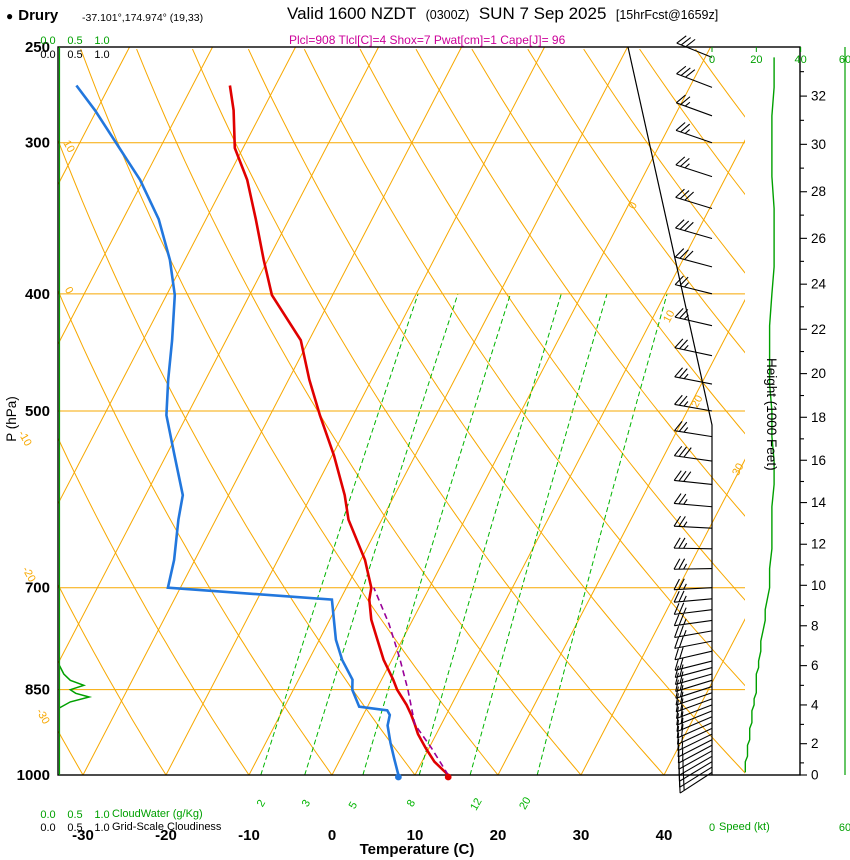 The image size is (850, 860). What do you see at coordinates (157, 814) in the screenshot?
I see `cloudwater-axis-label: CloudWater (g/Kg)` at bounding box center [157, 814].